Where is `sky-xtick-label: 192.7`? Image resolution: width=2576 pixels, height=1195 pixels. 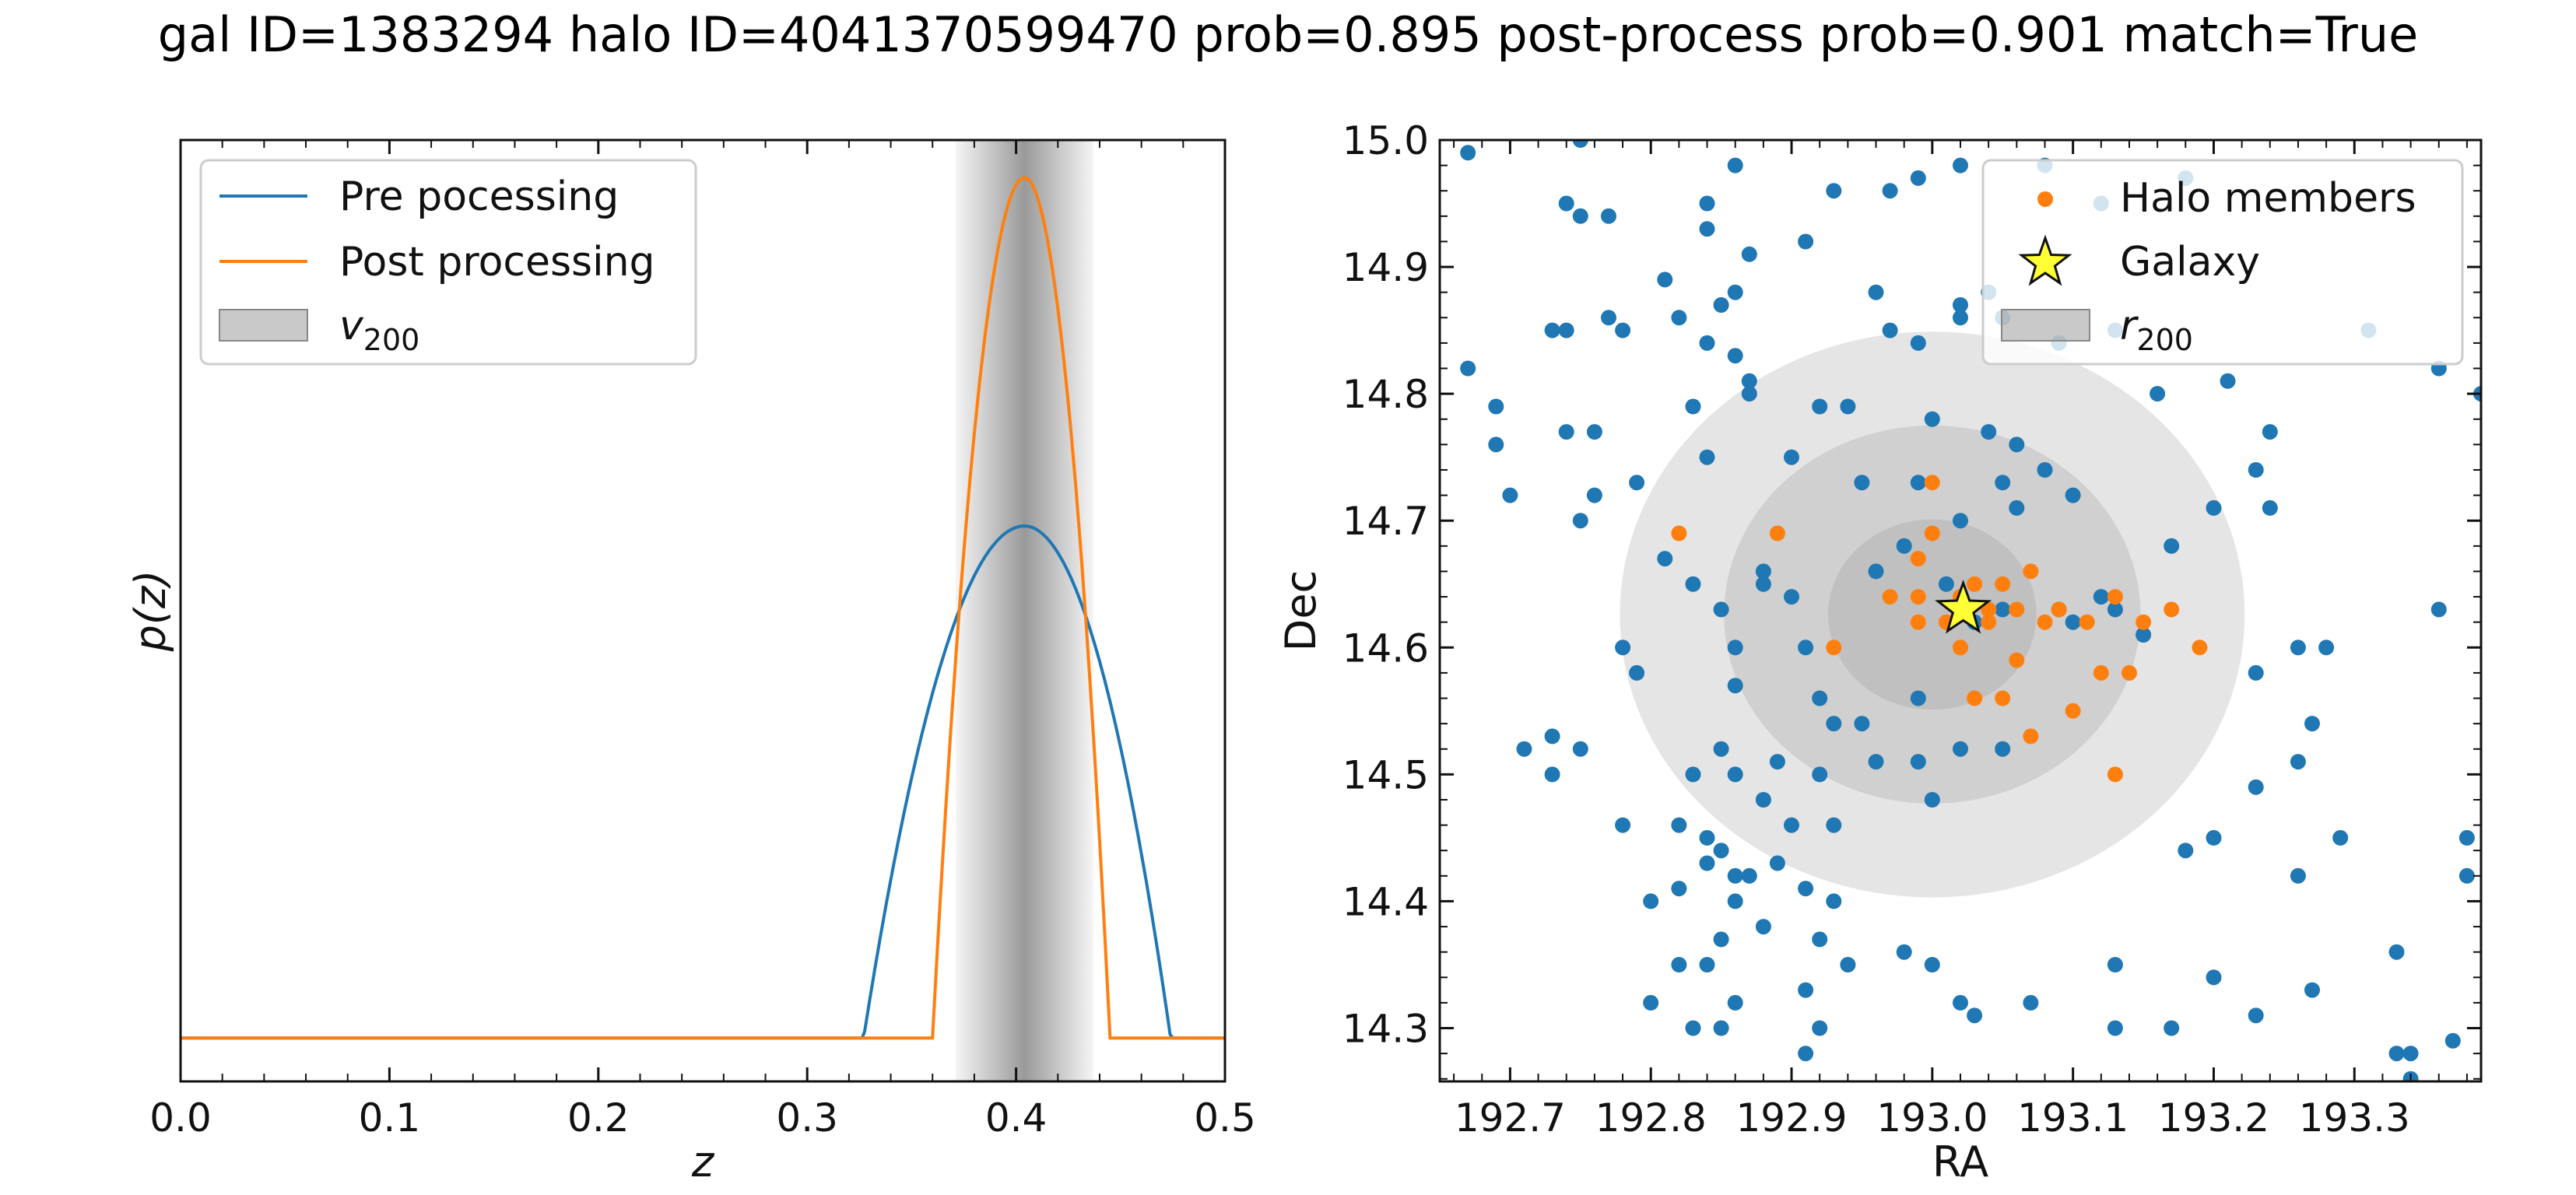
sky-xtick-label: 192.7 is located at coordinates (1511, 1118).